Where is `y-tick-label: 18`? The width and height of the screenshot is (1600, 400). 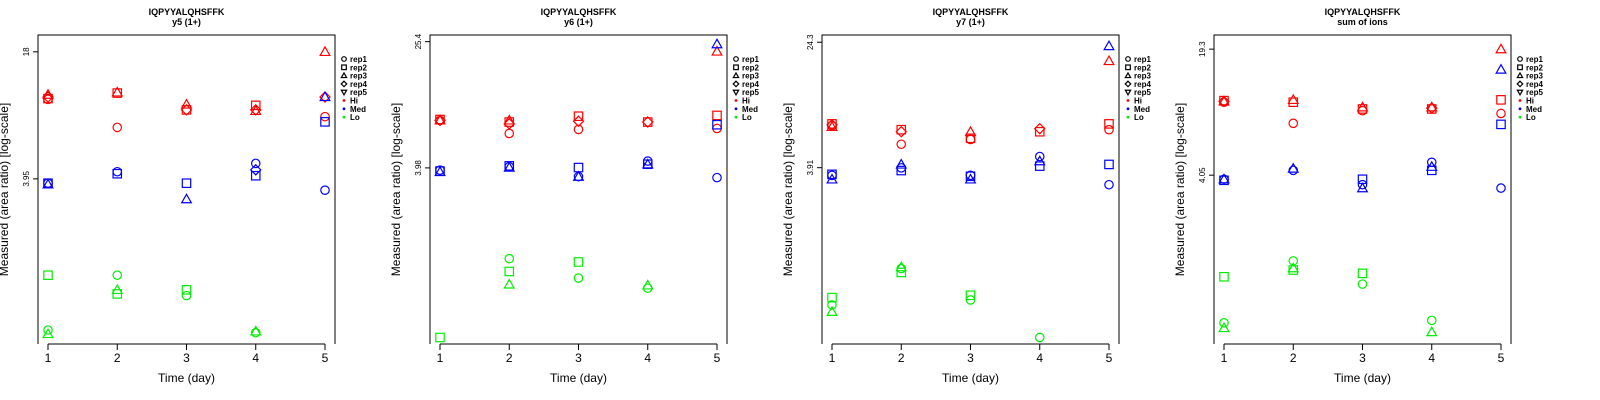
y-tick-label: 18 is located at coordinates (26, 51).